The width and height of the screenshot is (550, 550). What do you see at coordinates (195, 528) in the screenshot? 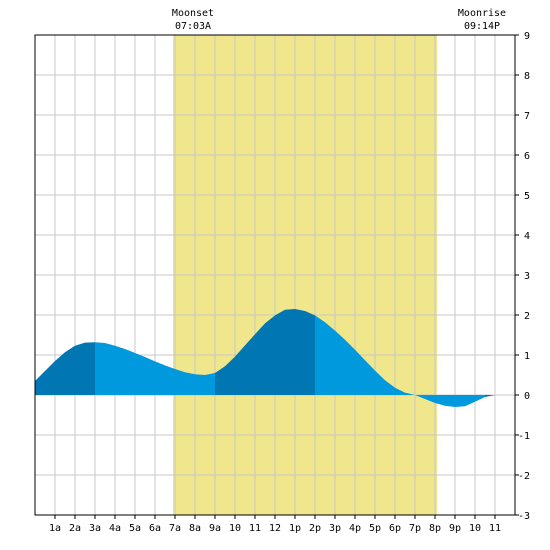
I see `x-tick-label: 8a` at bounding box center [195, 528].